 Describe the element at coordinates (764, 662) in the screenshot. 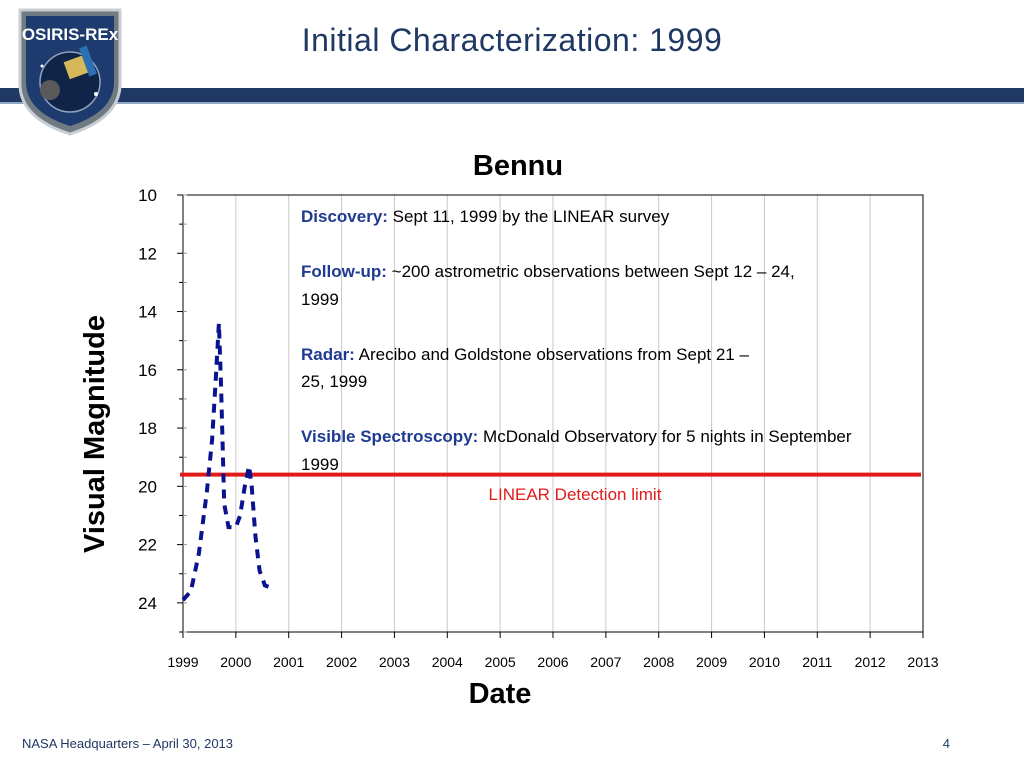

I see `x-tick-label: 2010` at that location.